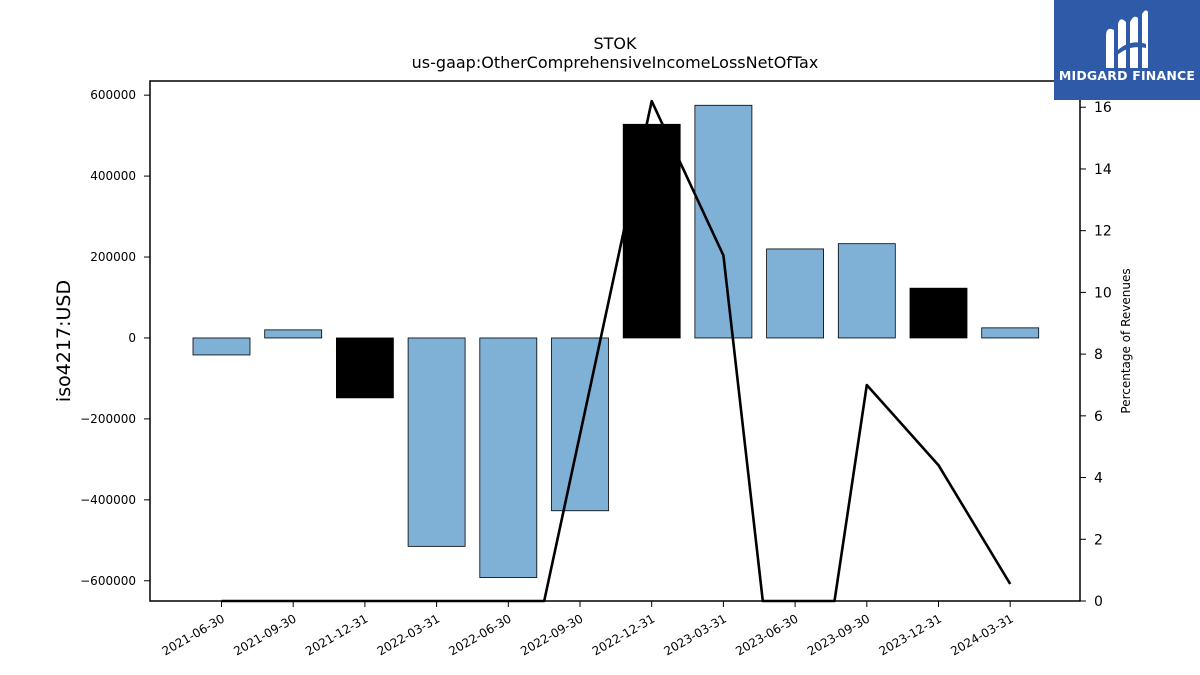 The height and width of the screenshot is (675, 1200). Describe the element at coordinates (1127, 39) in the screenshot. I see `logo-mark-icon` at that location.